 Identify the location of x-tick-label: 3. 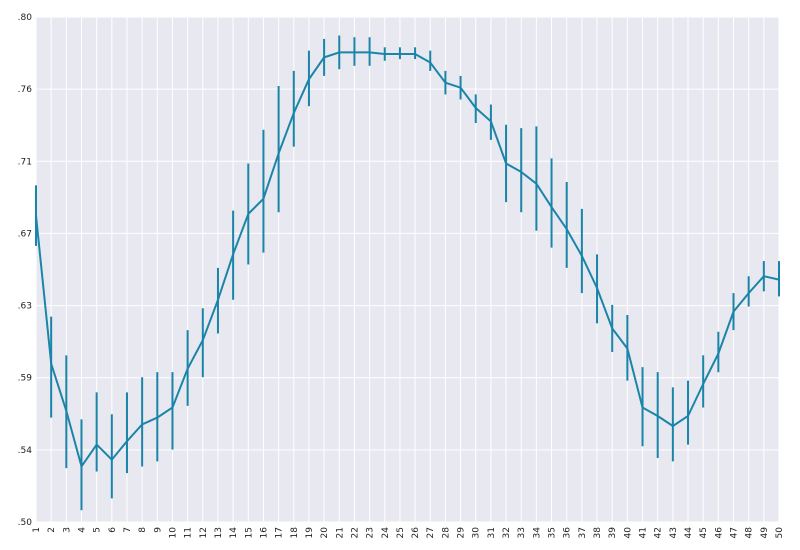
(67, 530).